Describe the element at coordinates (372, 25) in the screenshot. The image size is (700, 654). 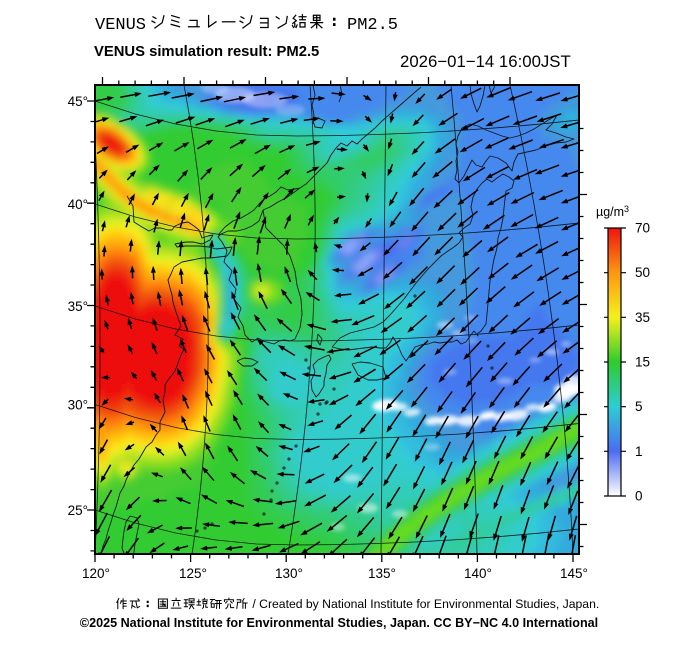
I see `svg-text: PM2.5` at that location.